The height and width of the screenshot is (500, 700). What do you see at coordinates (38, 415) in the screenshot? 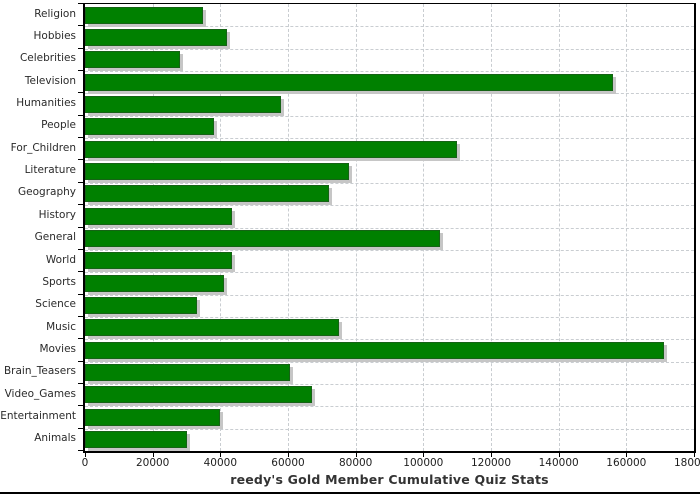
I see `y-axis-label: Entertainment` at bounding box center [38, 415].